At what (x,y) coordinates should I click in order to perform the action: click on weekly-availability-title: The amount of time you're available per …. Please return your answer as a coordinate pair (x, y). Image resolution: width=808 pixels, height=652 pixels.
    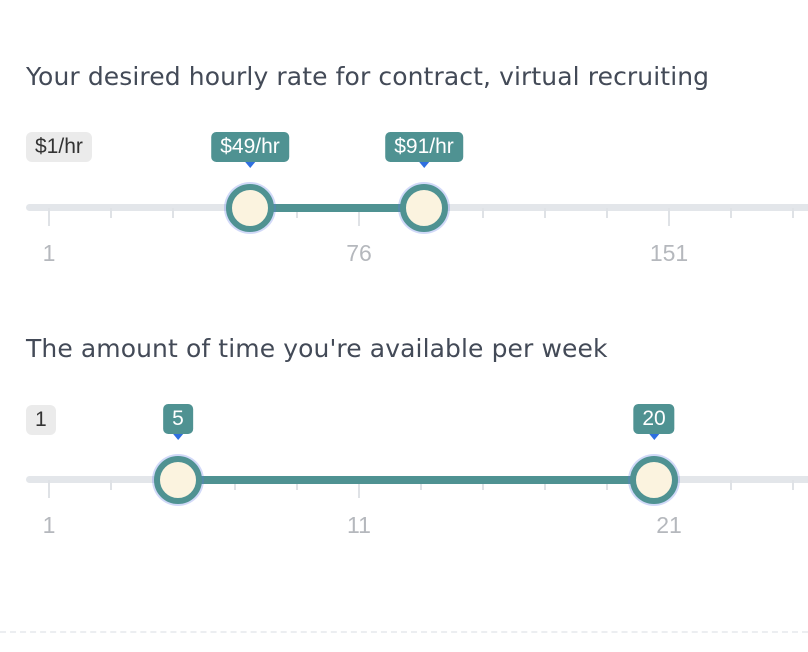
    Looking at the image, I should click on (317, 348).